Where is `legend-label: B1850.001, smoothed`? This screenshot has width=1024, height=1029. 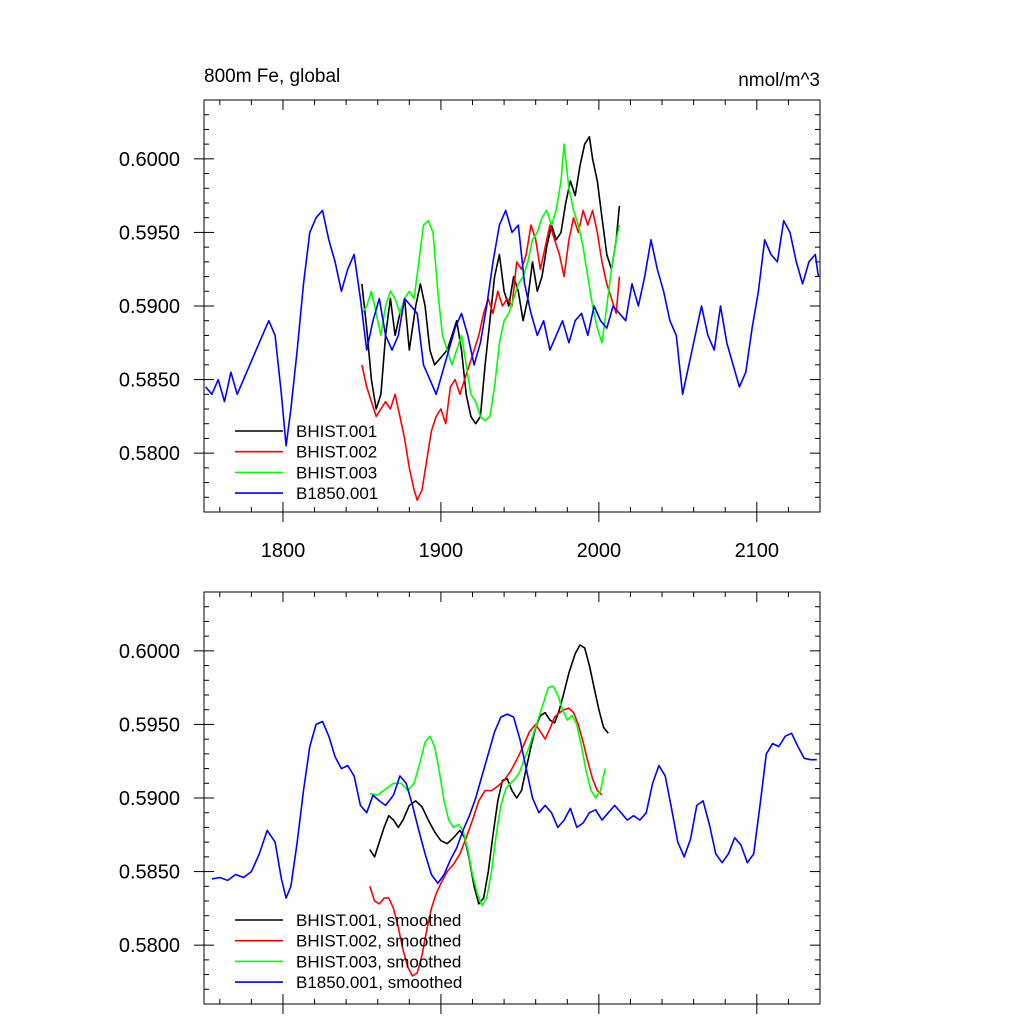
legend-label: B1850.001, smoothed is located at coordinates (379, 982).